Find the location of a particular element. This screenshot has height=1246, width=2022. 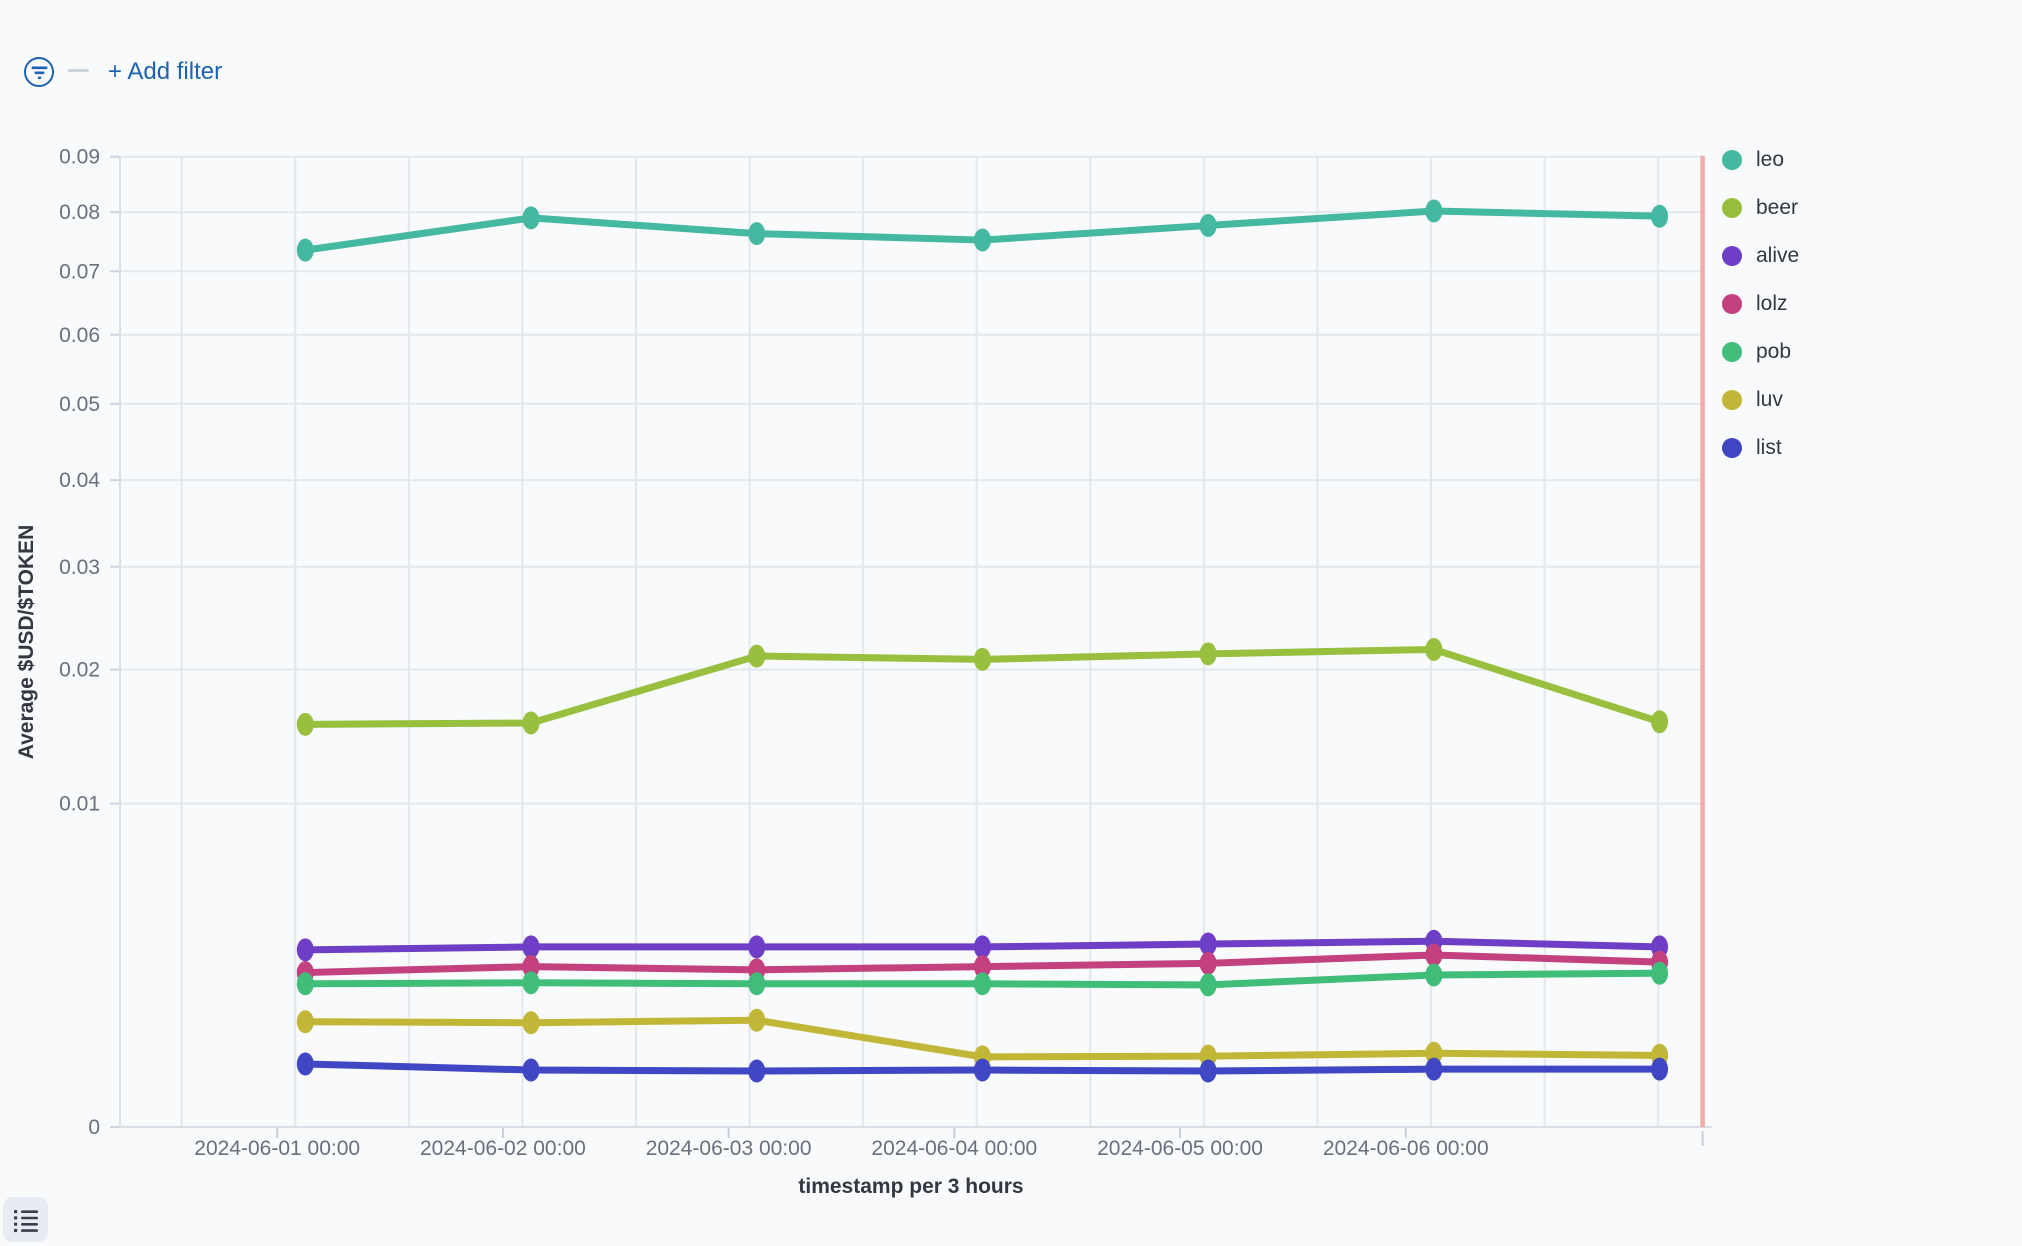

legend-toggle-button is located at coordinates (25, 1219).